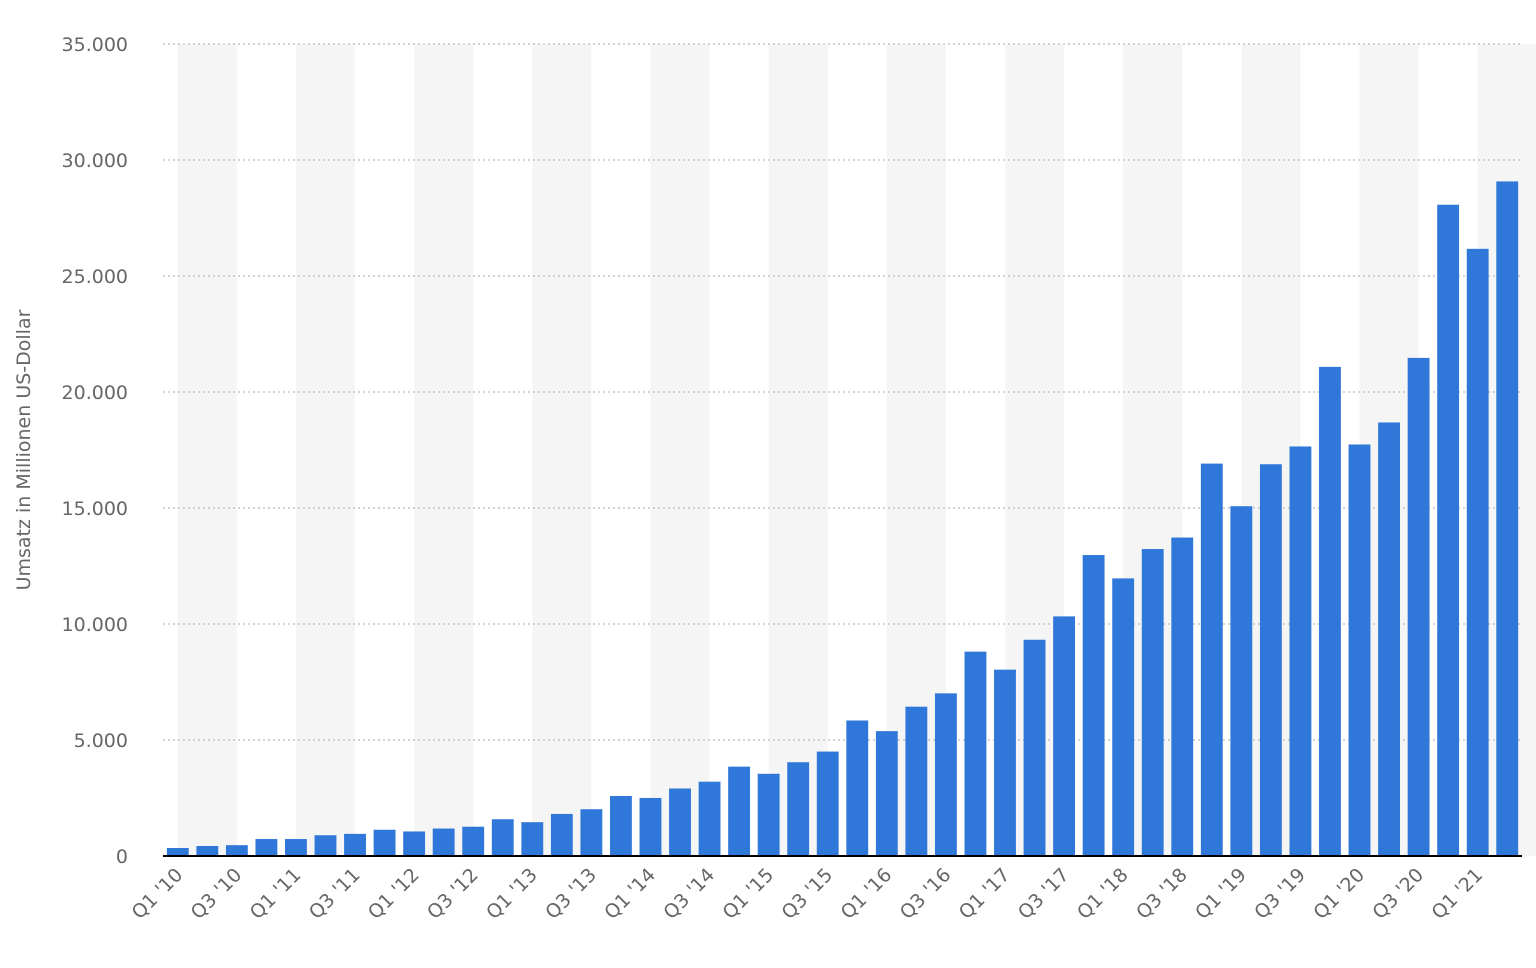  What do you see at coordinates (1398, 894) in the screenshot?
I see `x-tick-label: Q3 '20` at bounding box center [1398, 894].